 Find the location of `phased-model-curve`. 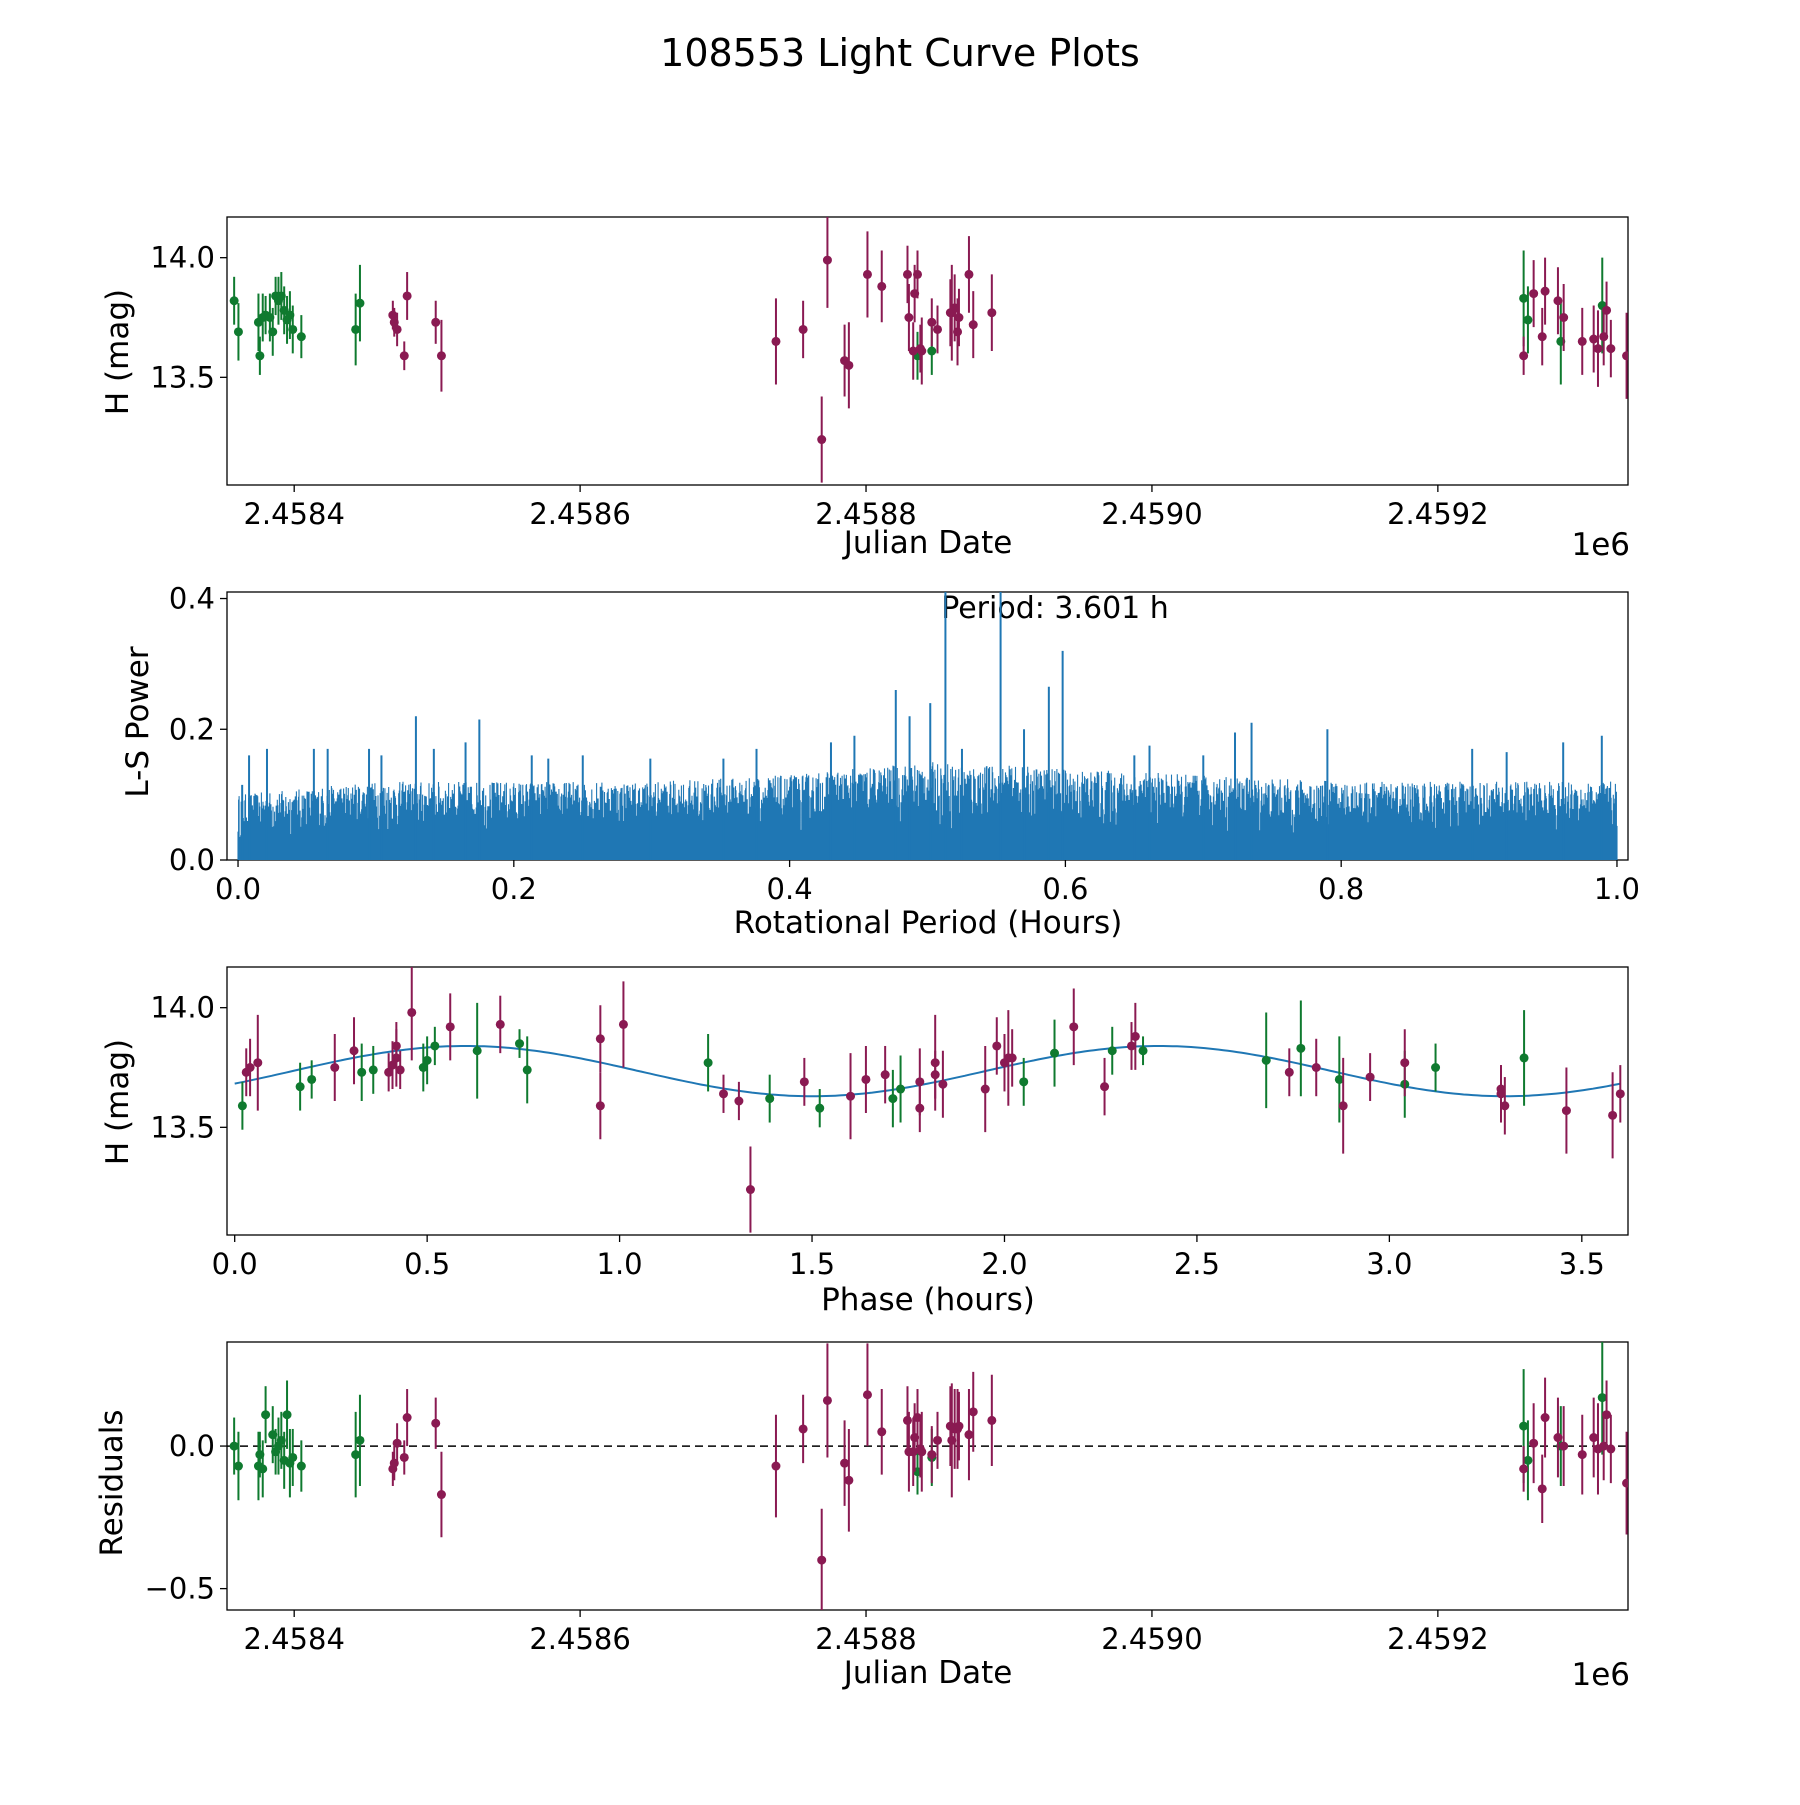

phased-model-curve is located at coordinates (927, 1071).